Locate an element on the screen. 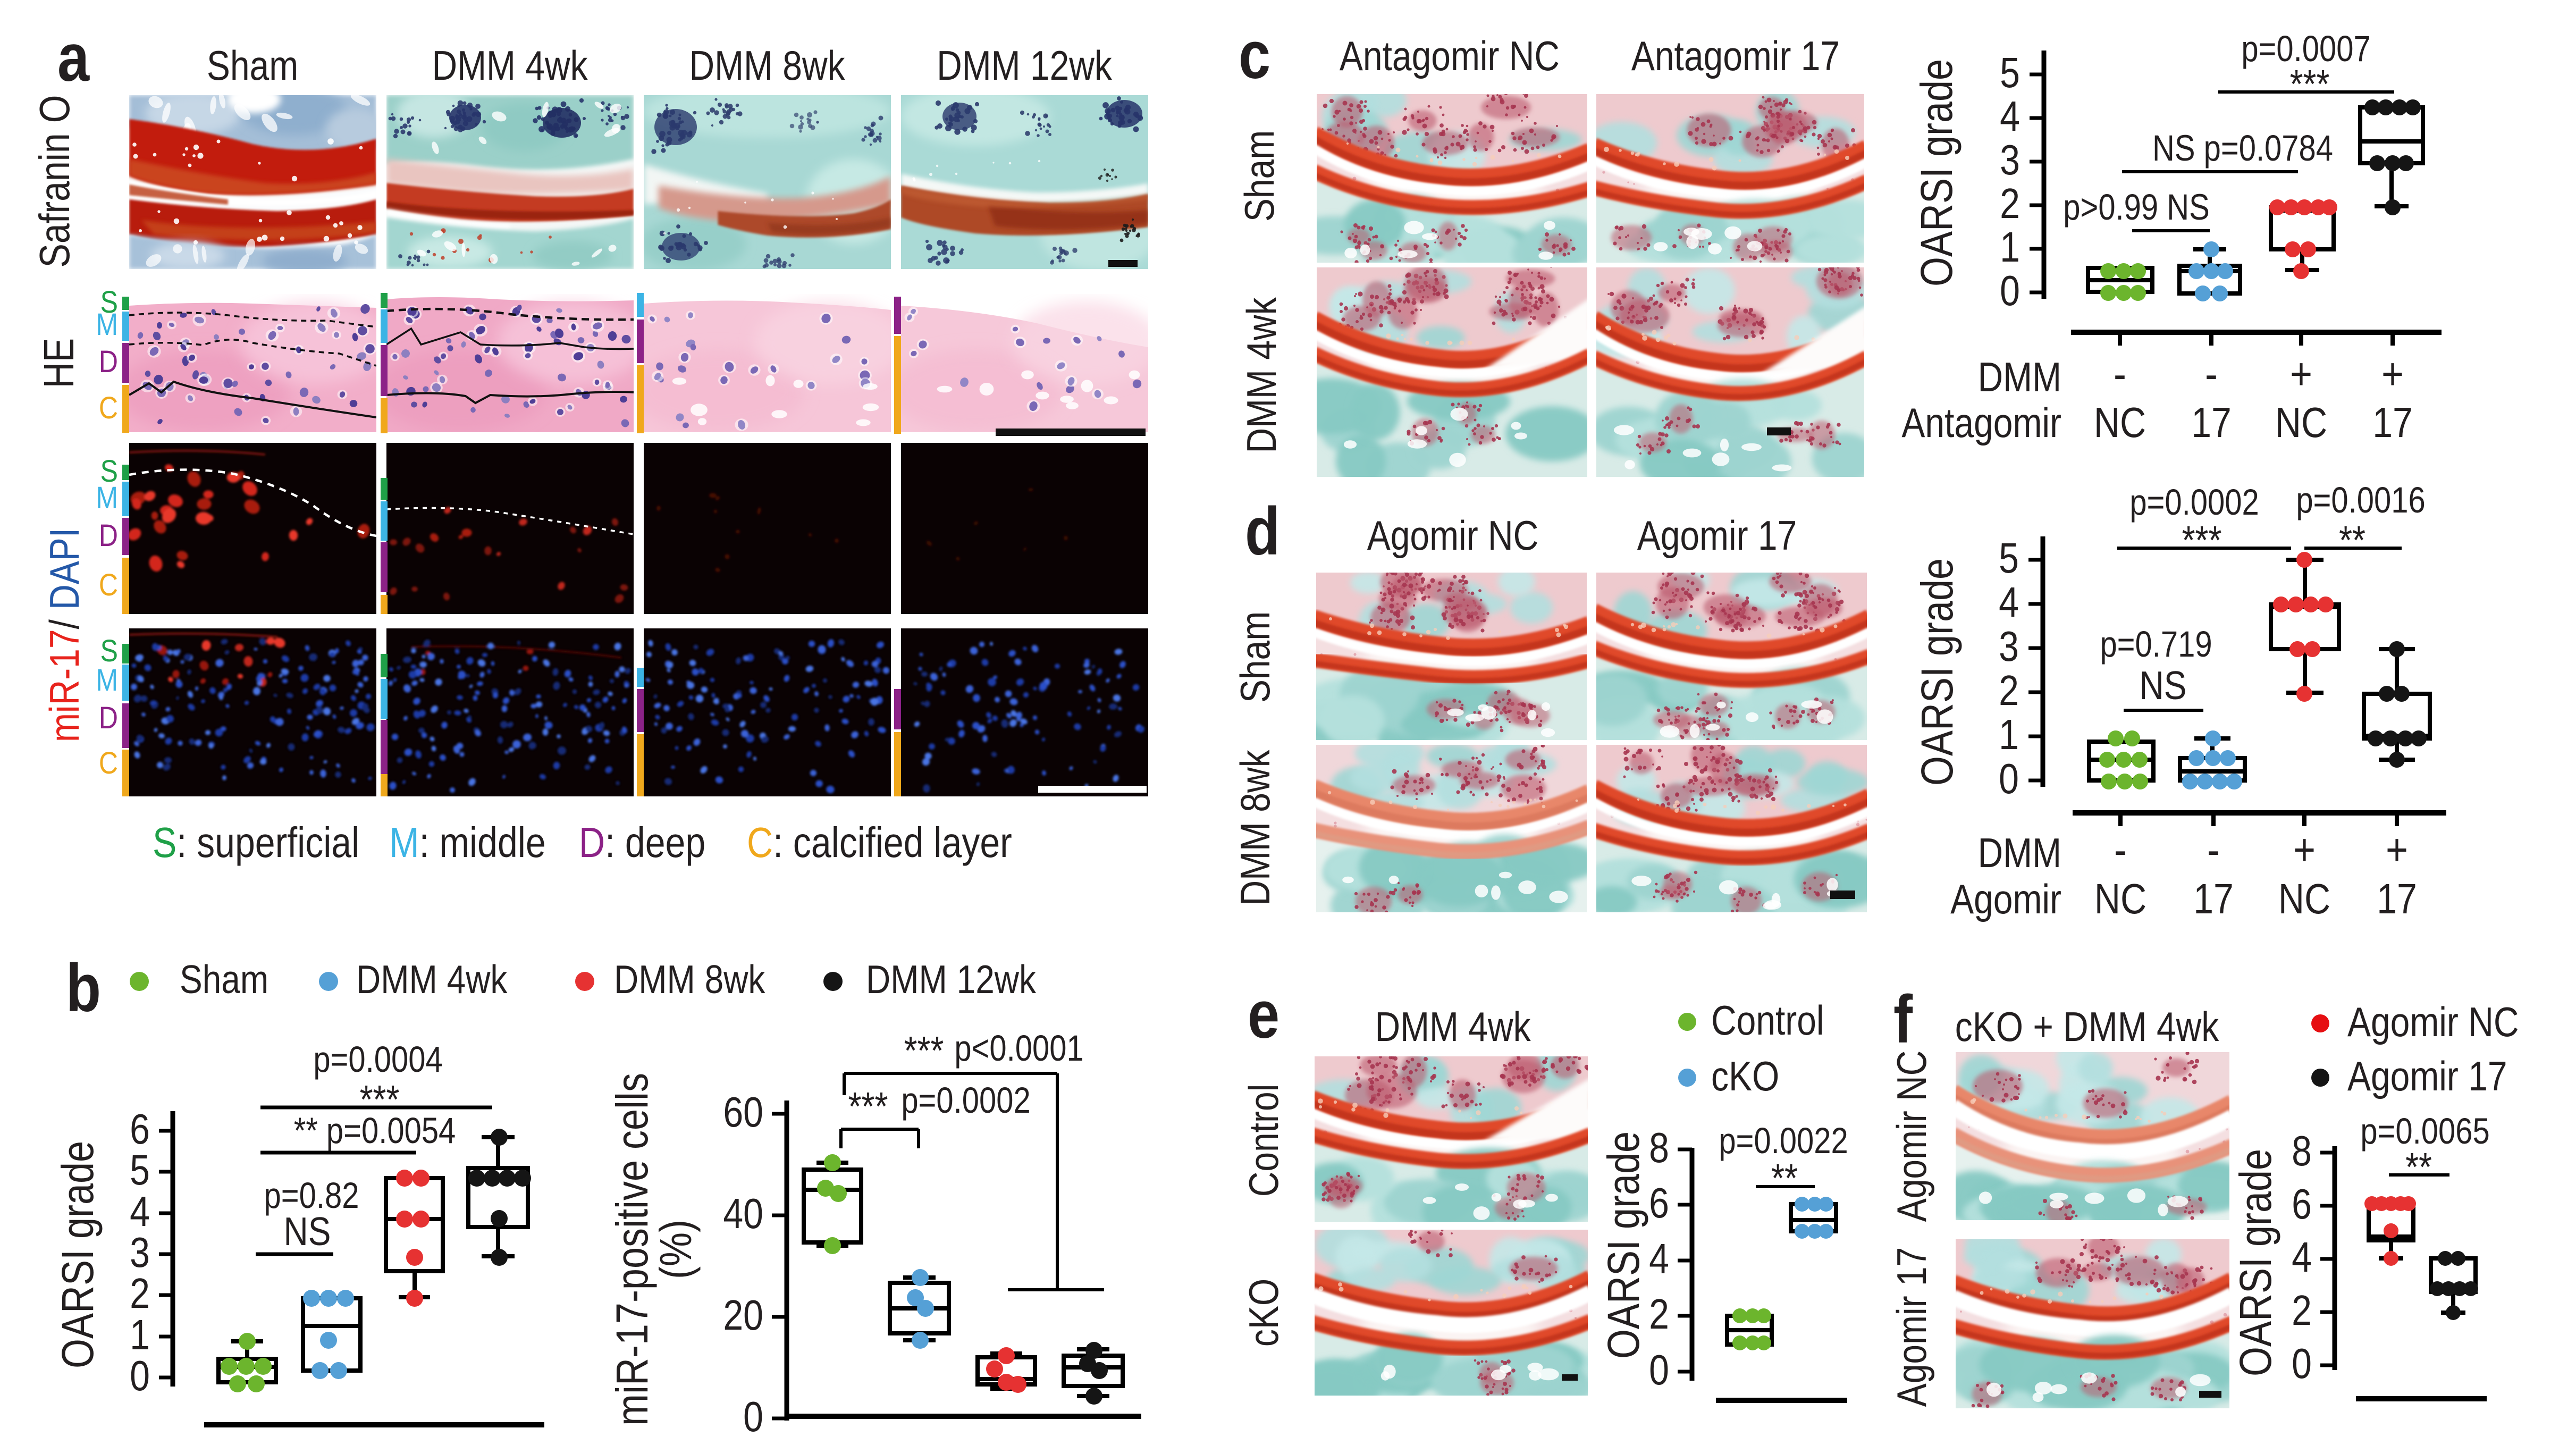 The width and height of the screenshot is (2576, 1445). svg-text: Antagomir is located at coordinates (1981, 423).